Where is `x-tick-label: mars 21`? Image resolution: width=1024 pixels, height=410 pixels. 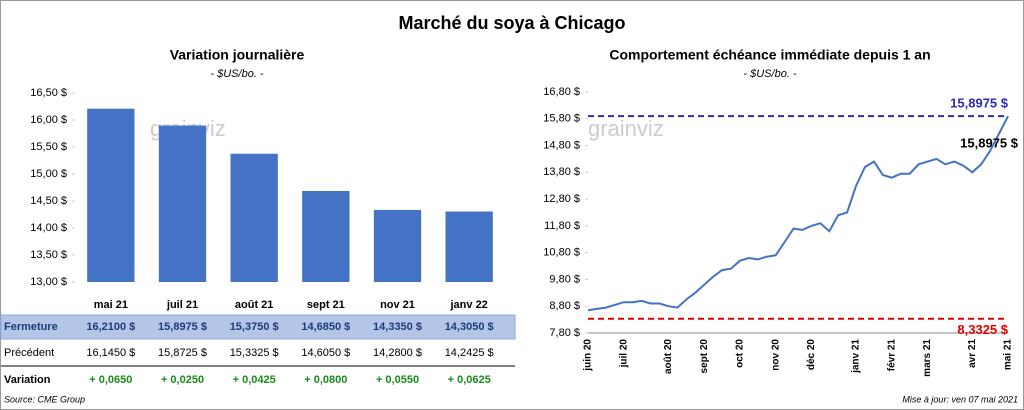 x-tick-label: mars 21 is located at coordinates (927, 358).